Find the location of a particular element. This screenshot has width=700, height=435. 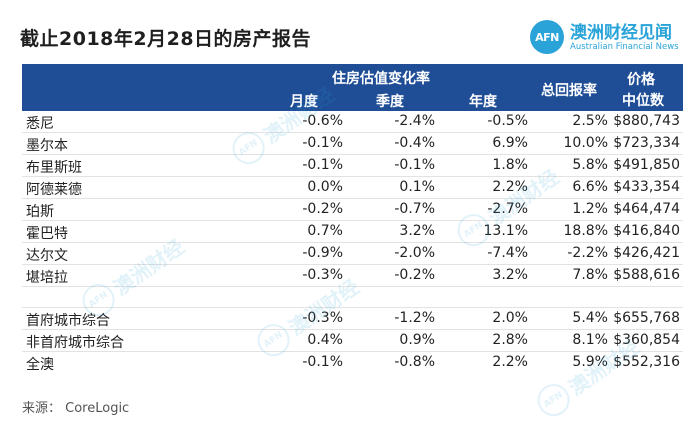

row-quarter-change: -0.8% is located at coordinates (414, 362).